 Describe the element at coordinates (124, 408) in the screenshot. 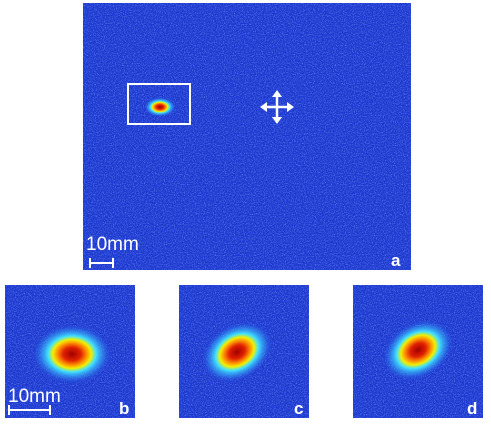

I see `panel-label: b` at that location.